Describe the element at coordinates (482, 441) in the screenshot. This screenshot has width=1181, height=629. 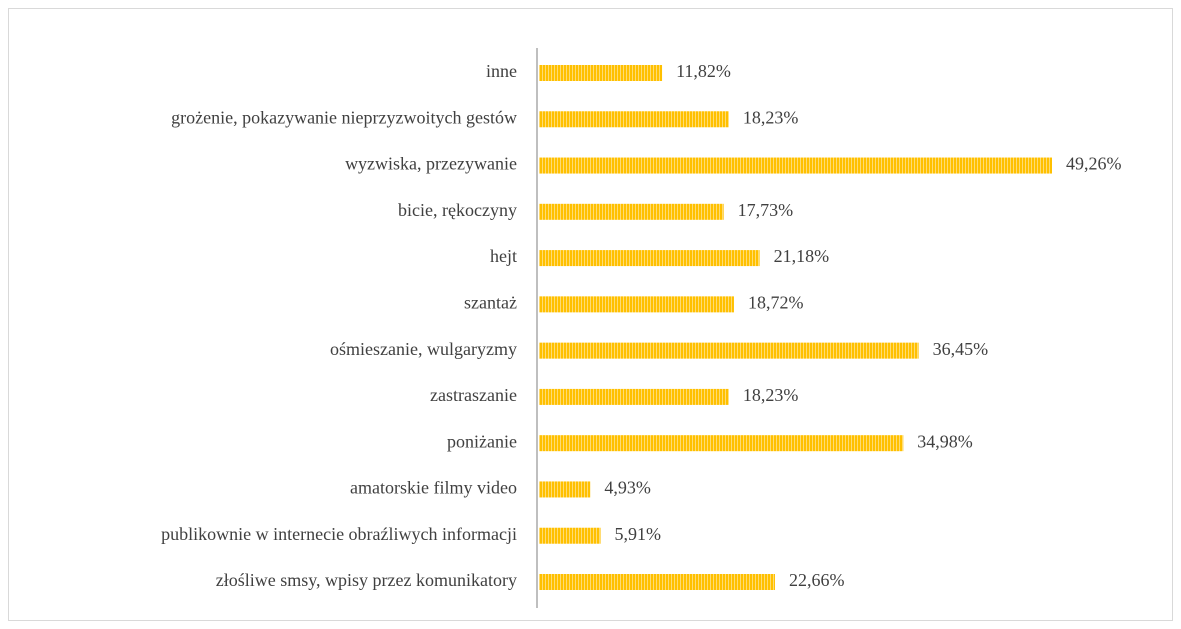
I see `category-label: poniżanie` at that location.